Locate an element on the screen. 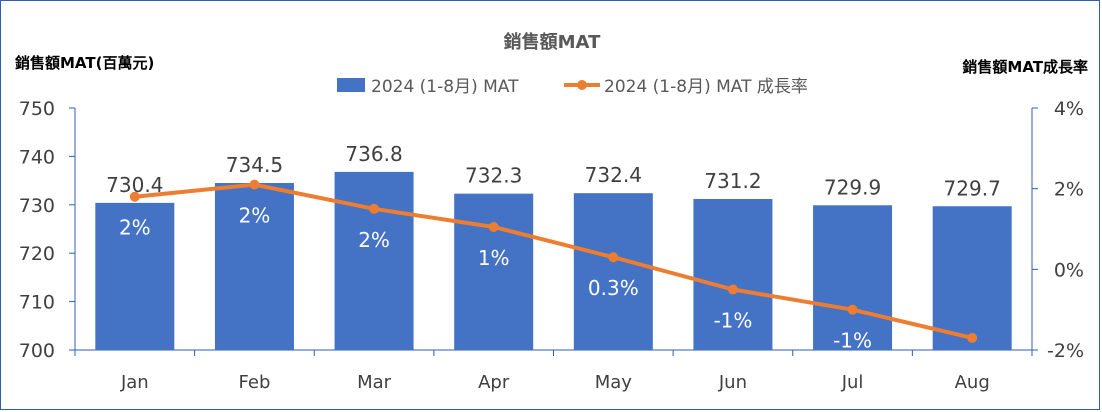 Image resolution: width=1102 pixels, height=412 pixels. growth-value-label: 0.3% is located at coordinates (613, 288).